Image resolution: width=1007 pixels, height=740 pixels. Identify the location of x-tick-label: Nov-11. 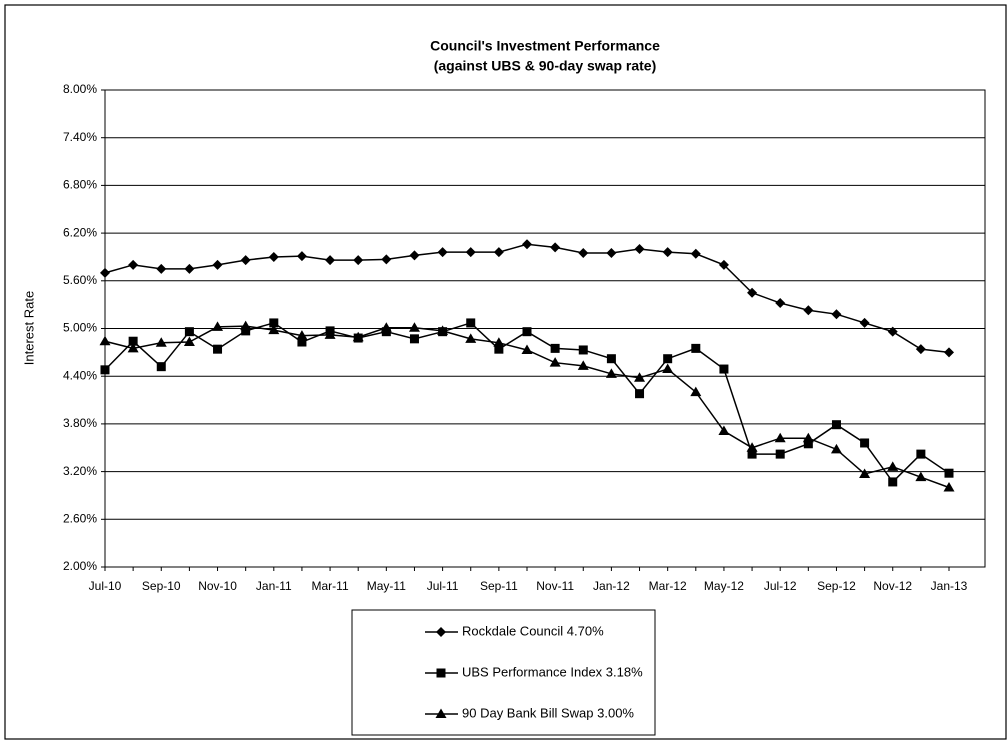
(555, 586).